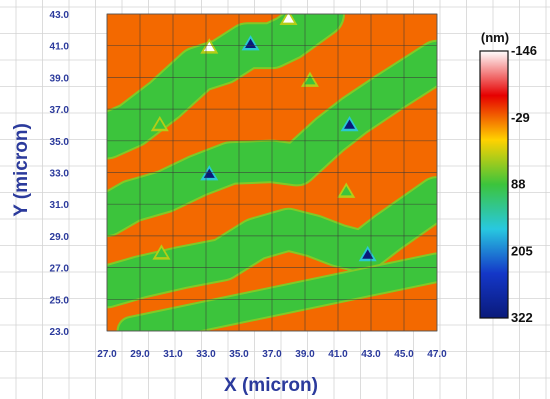 This screenshot has width=550, height=399. What do you see at coordinates (518, 184) in the screenshot?
I see `colorbar-label: 88` at bounding box center [518, 184].